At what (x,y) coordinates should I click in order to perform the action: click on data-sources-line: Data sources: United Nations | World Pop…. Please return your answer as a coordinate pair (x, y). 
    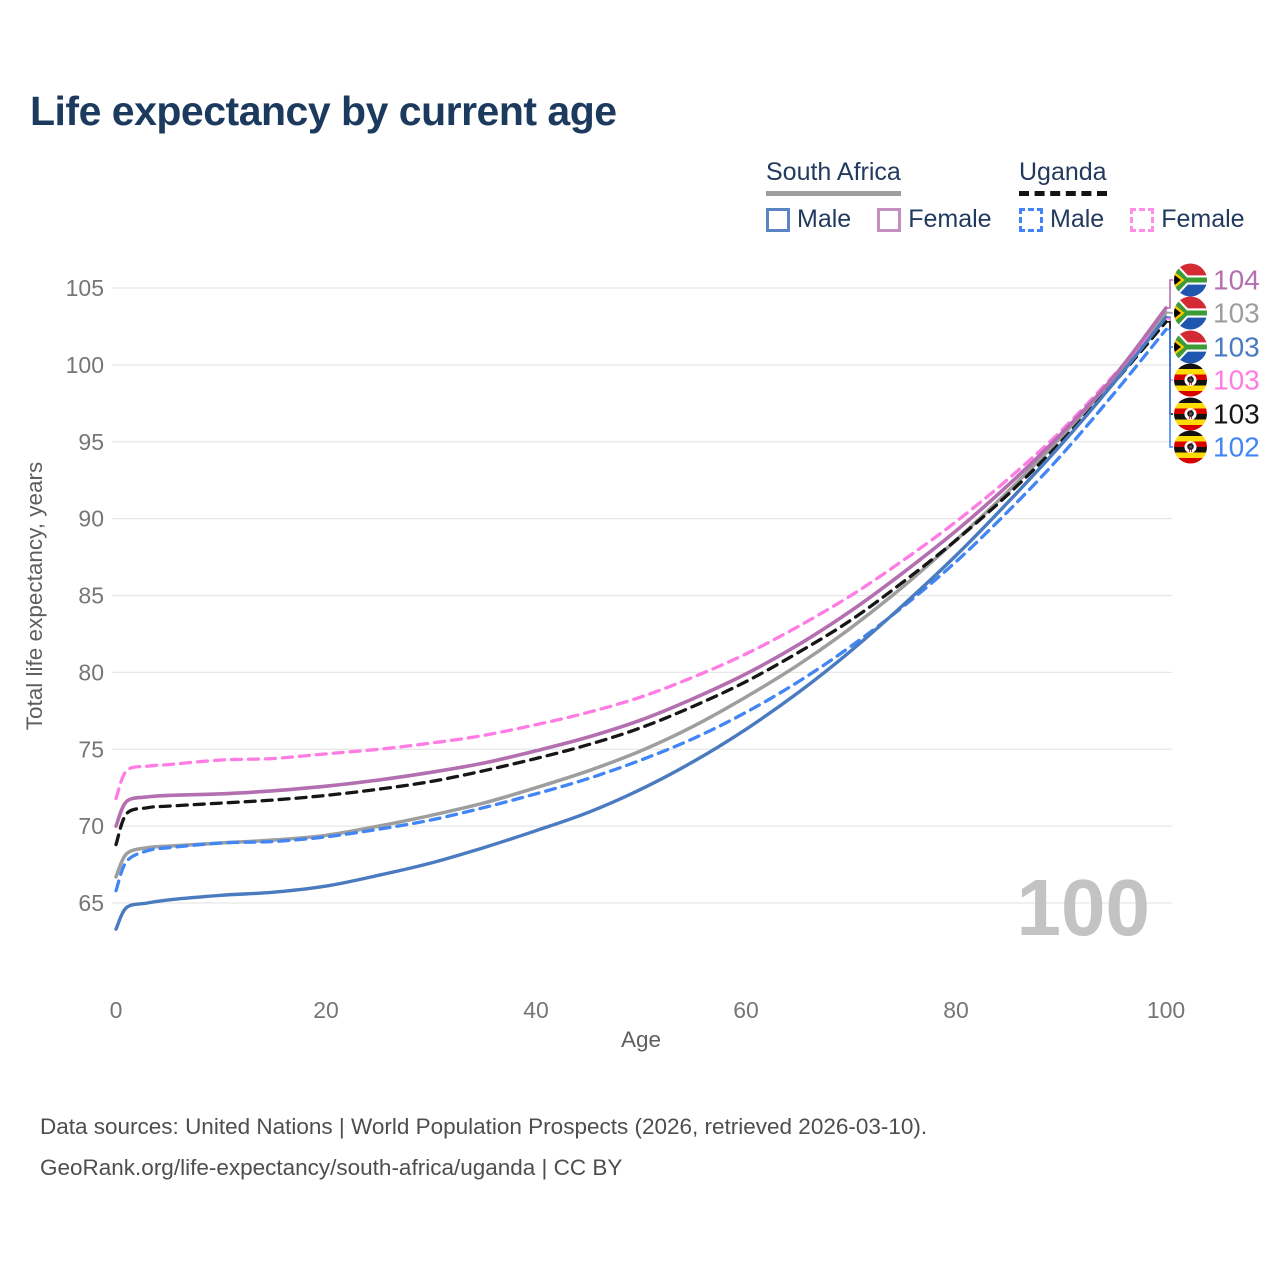
    Looking at the image, I should click on (484, 1126).